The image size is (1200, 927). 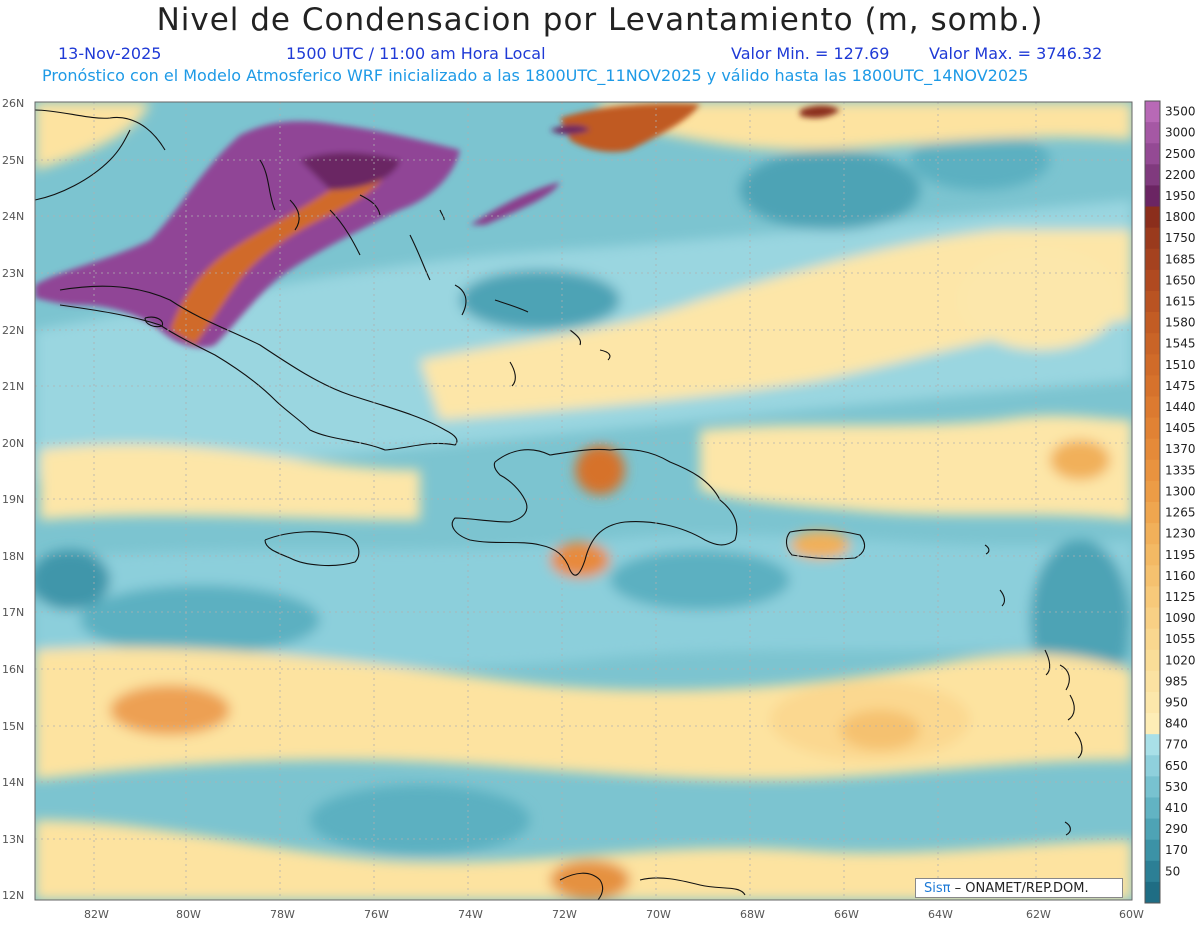 What do you see at coordinates (1180, 344) in the screenshot?
I see `colorbar-label: 1545` at bounding box center [1180, 344].